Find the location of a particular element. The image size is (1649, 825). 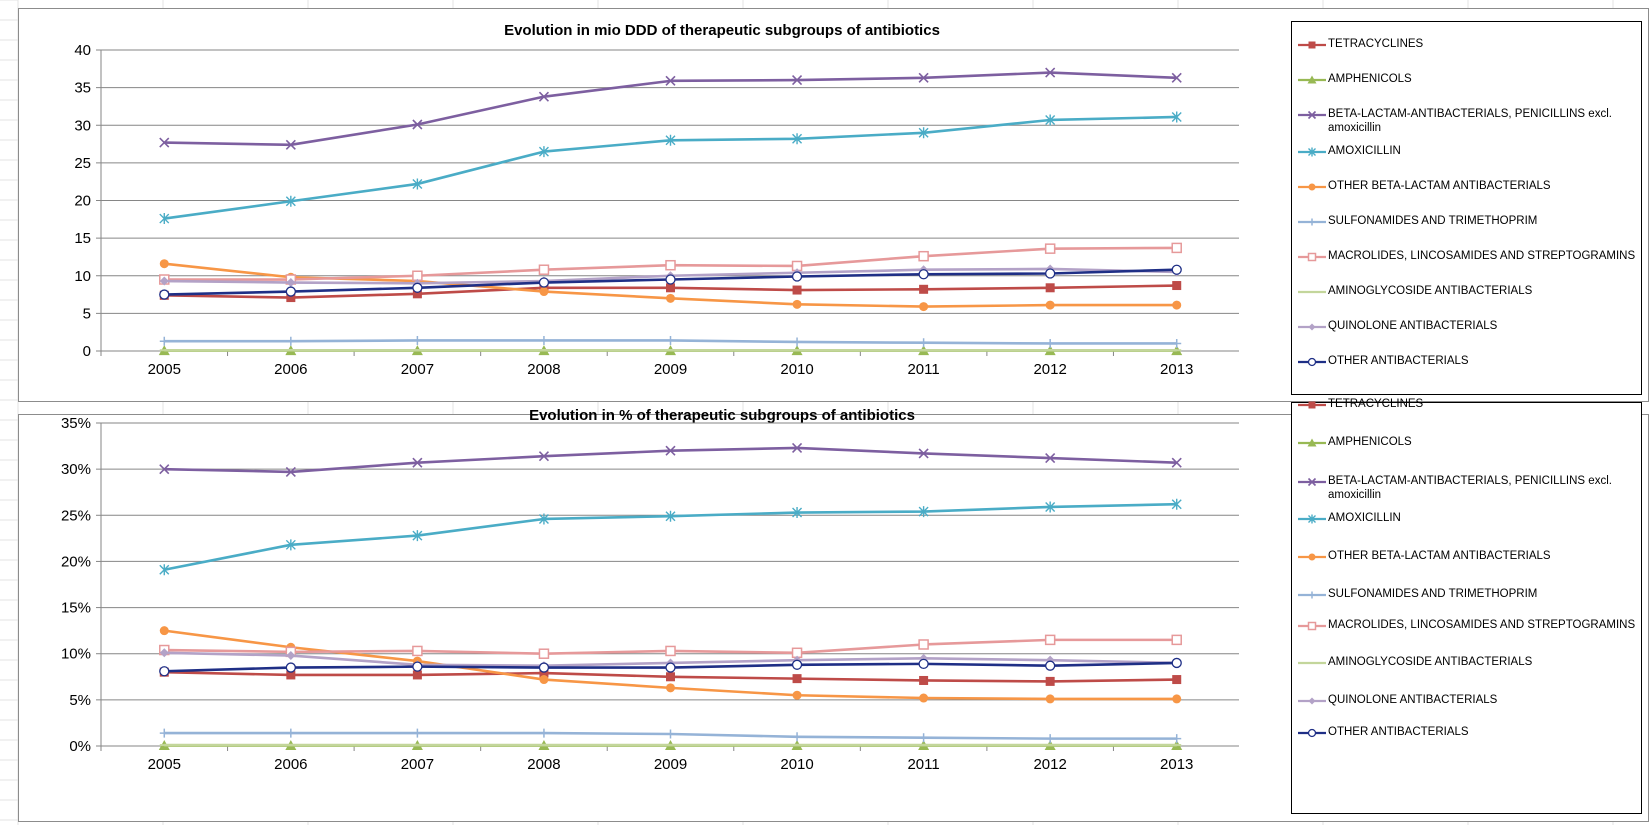

series-line is located at coordinates (670, 167).